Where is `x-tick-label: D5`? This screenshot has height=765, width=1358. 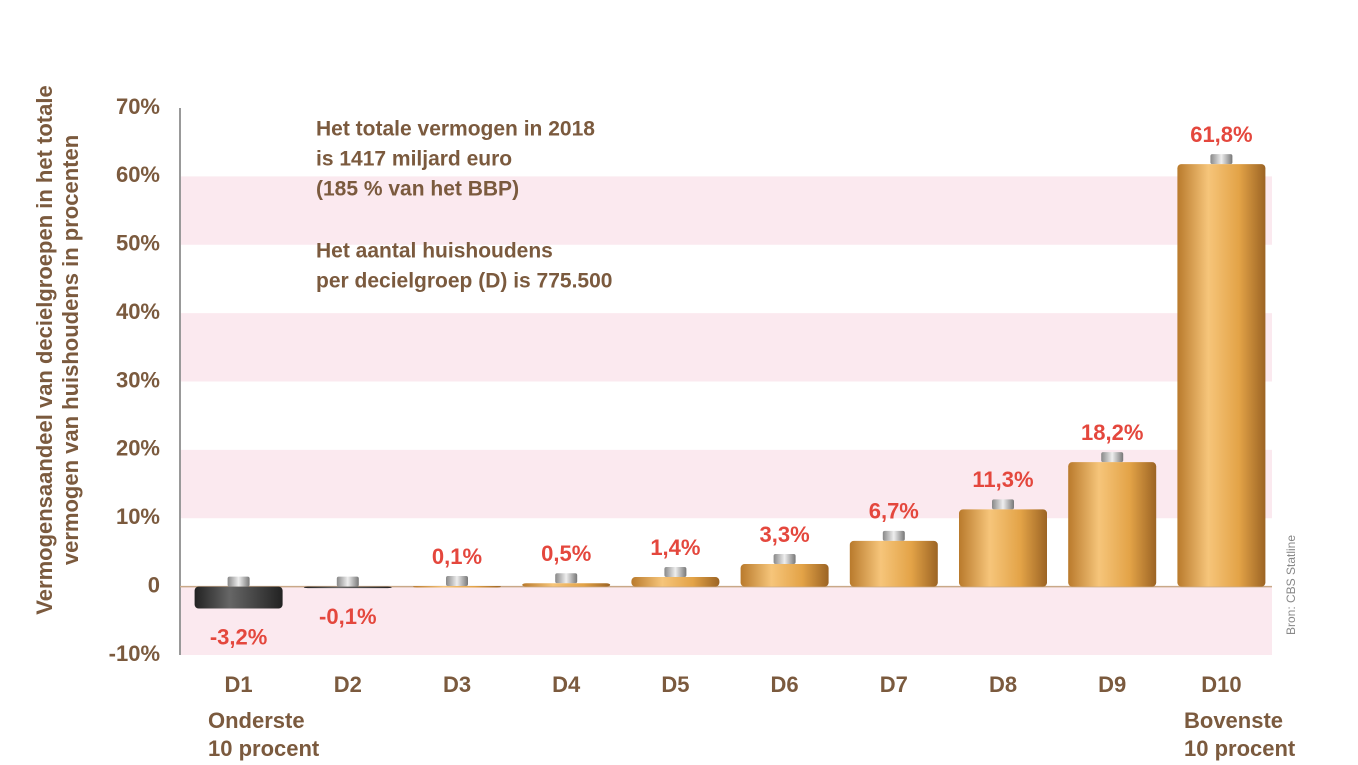
x-tick-label: D5 is located at coordinates (675, 684).